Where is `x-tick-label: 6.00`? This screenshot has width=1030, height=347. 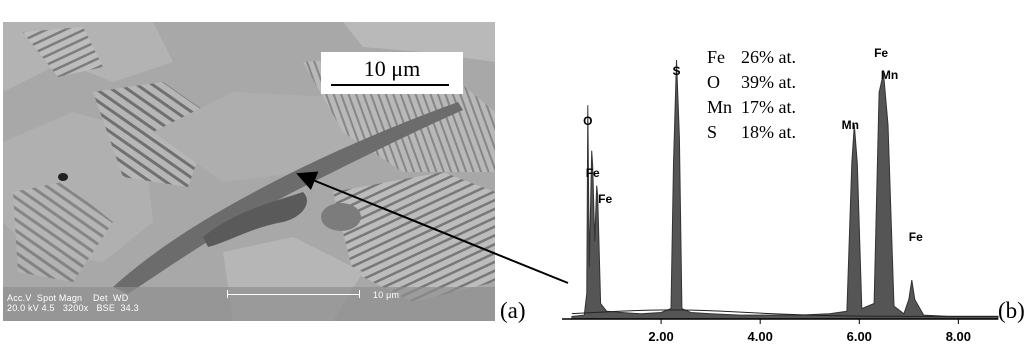 x-tick-label: 6.00 is located at coordinates (859, 336).